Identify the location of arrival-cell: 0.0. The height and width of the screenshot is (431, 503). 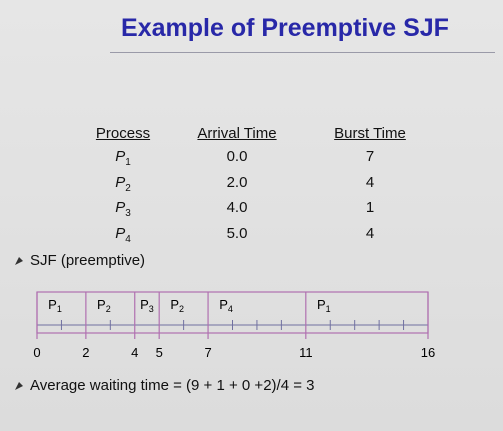
(237, 156).